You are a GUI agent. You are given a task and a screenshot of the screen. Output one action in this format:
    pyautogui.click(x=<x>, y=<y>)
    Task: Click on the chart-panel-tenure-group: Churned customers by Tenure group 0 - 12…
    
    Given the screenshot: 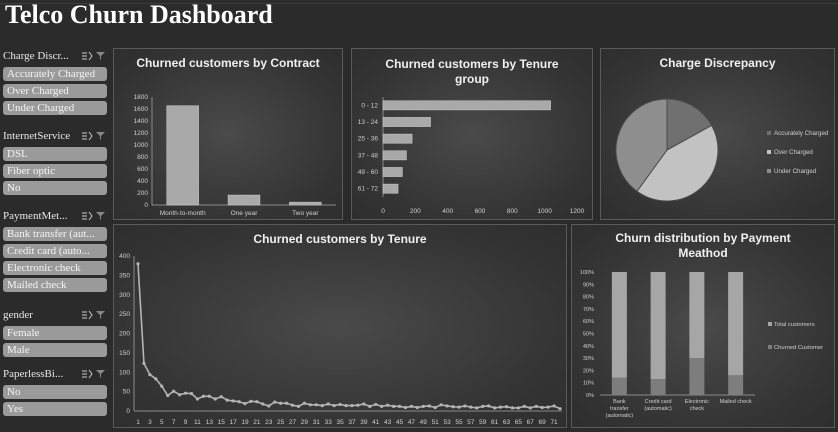 What is the action you would take?
    pyautogui.click(x=472, y=134)
    